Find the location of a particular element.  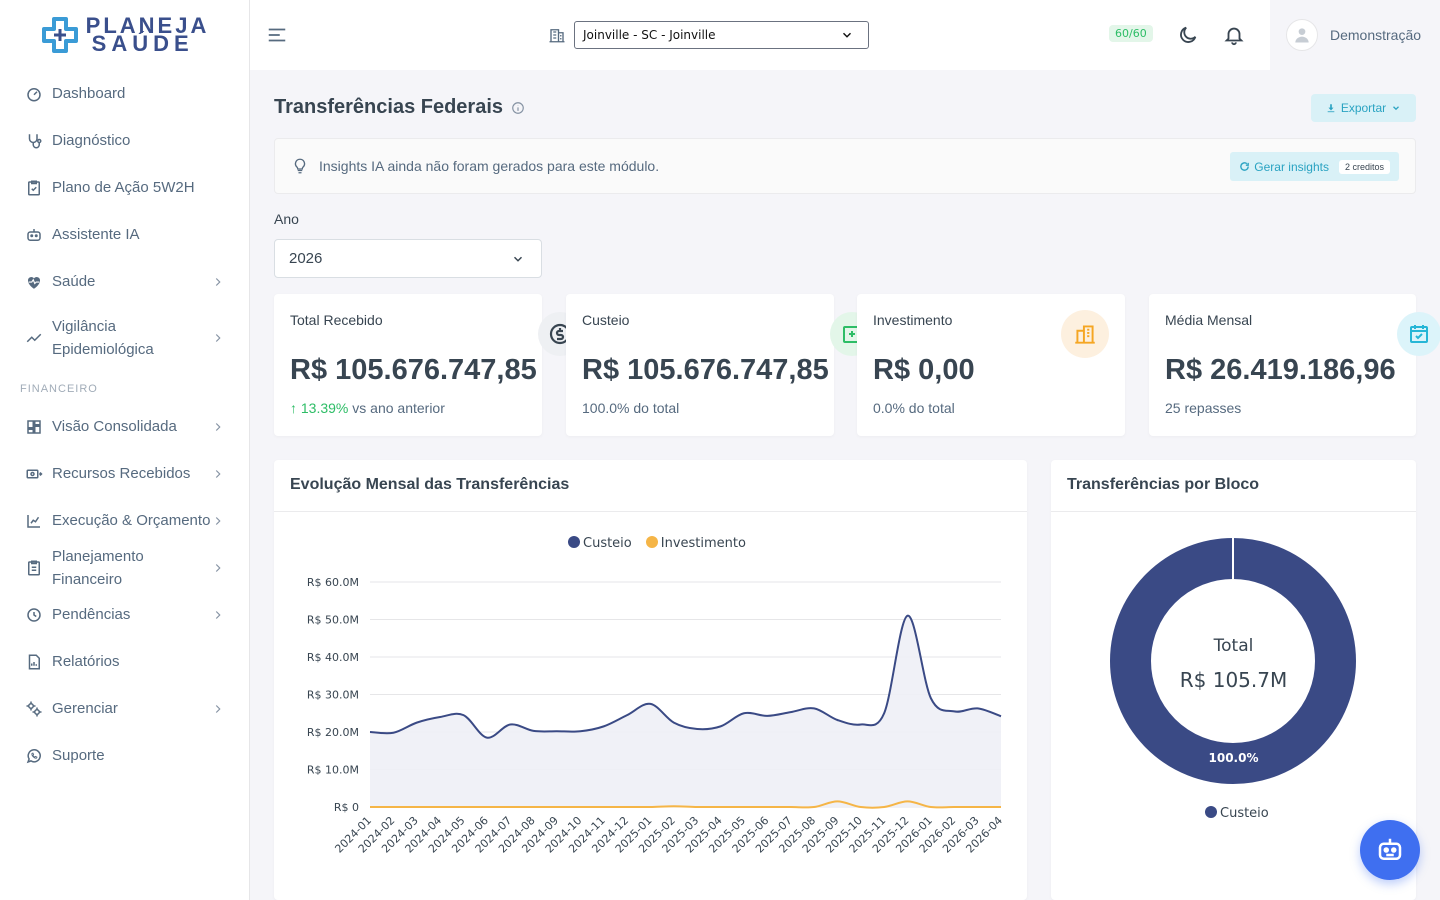

donut-chart is located at coordinates (1233, 661).